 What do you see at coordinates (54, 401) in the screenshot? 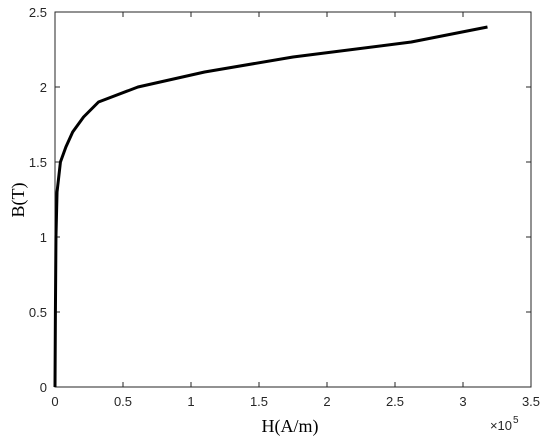
I see `x-tick-label: 0` at bounding box center [54, 401].